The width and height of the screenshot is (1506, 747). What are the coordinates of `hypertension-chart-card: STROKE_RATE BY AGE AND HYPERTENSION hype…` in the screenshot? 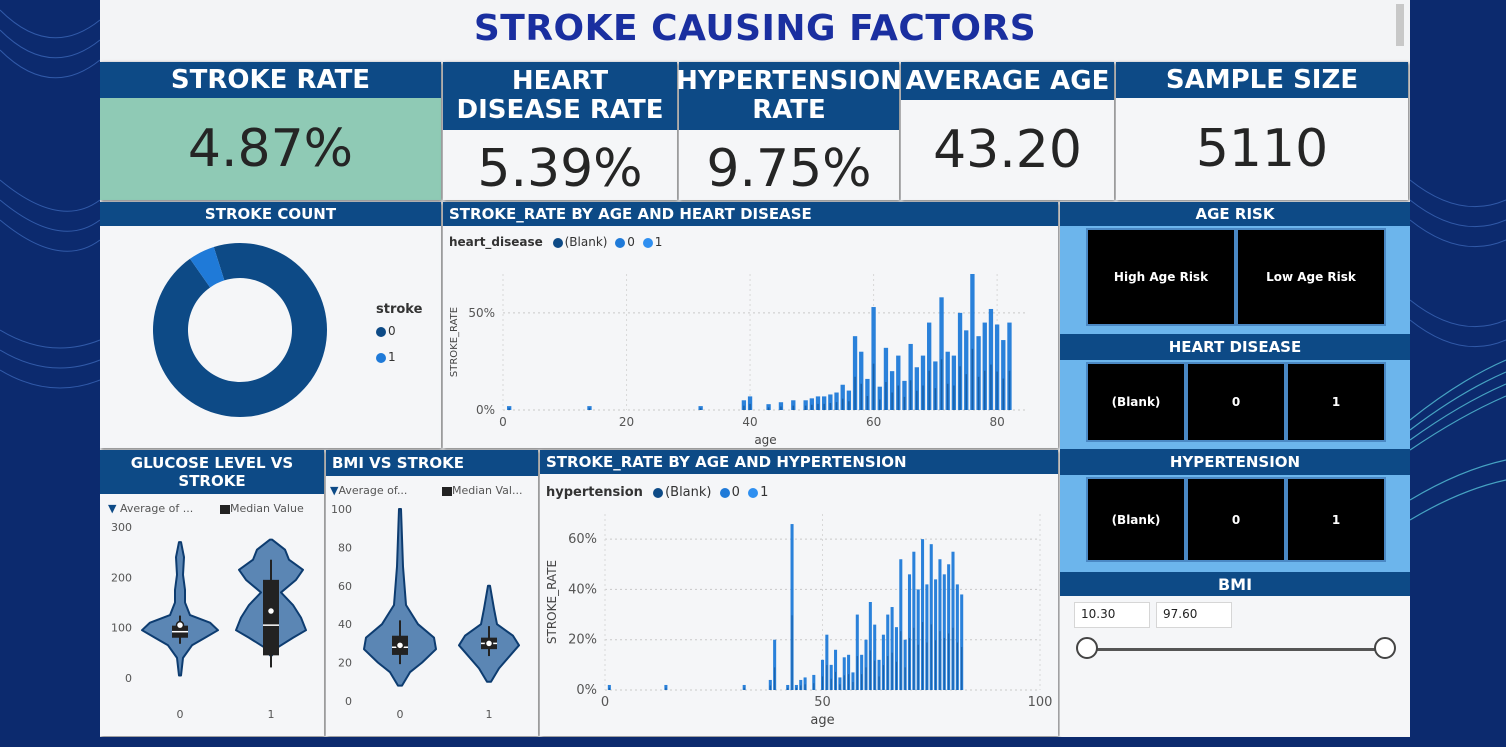 It's located at (799, 593).